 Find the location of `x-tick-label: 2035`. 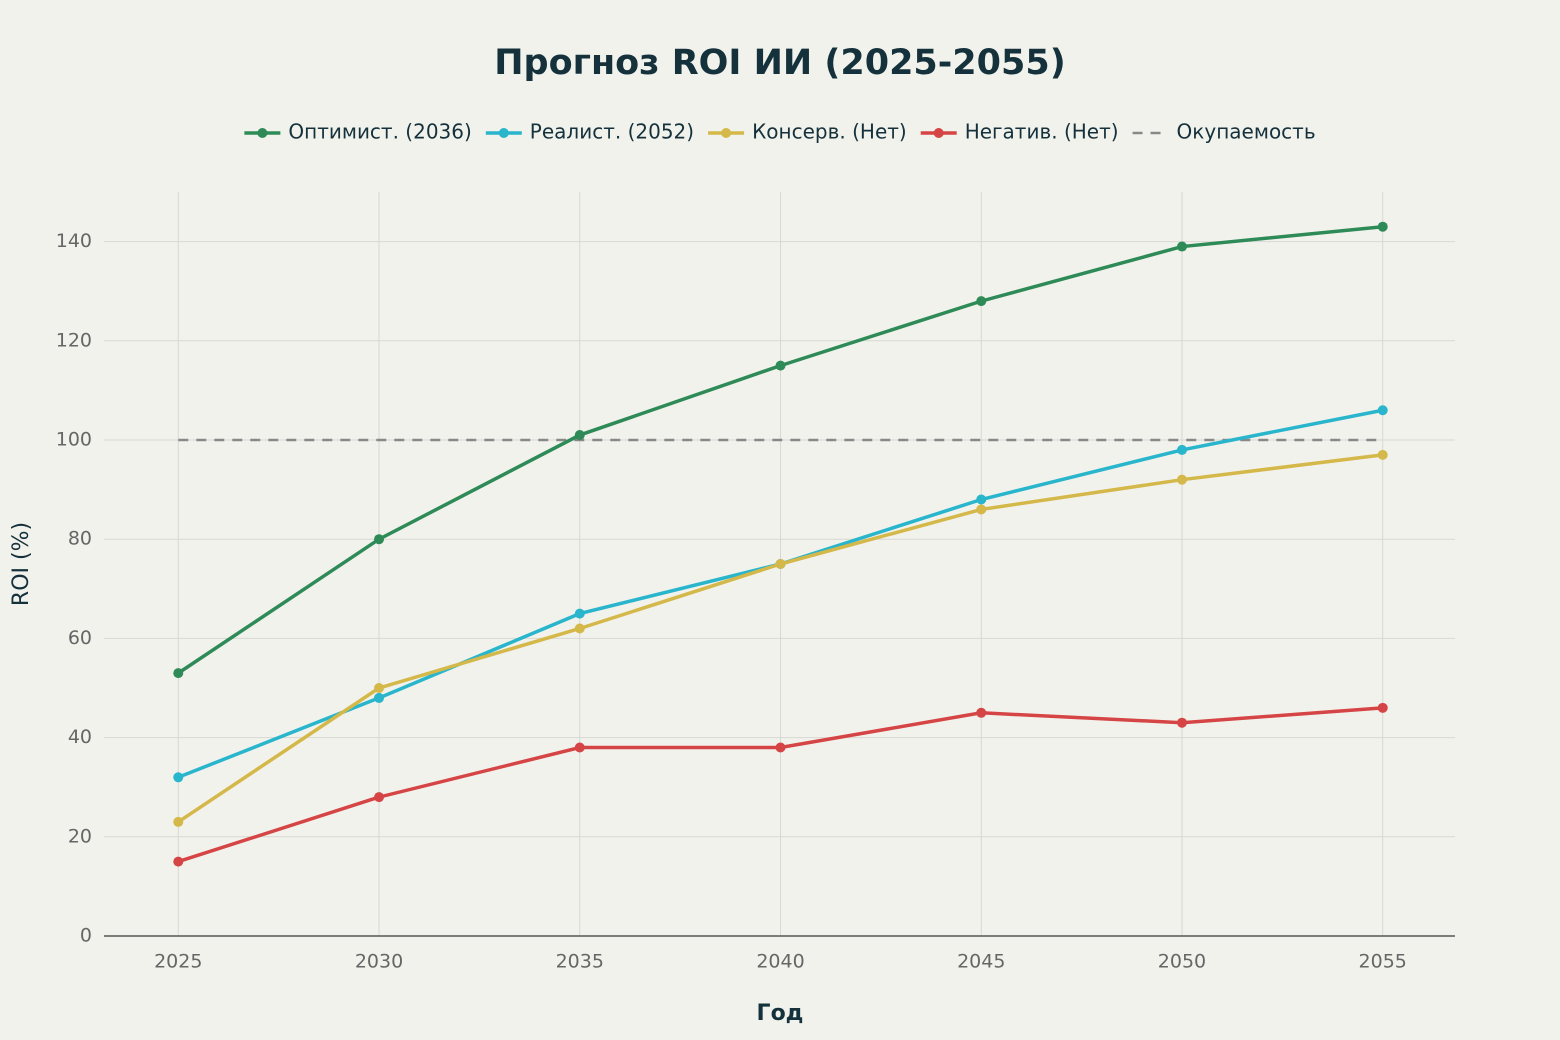

x-tick-label: 2035 is located at coordinates (580, 962).